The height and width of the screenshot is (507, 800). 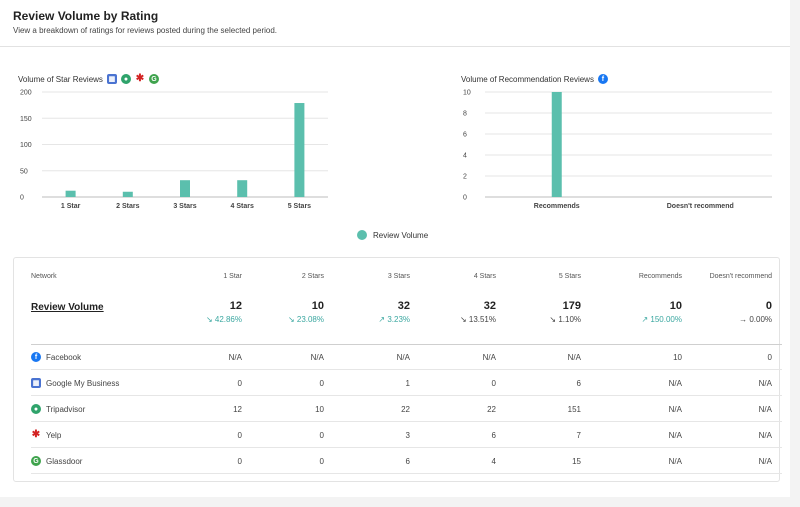 I want to click on column-header-4-stars: 4 Stars, so click(x=484, y=276).